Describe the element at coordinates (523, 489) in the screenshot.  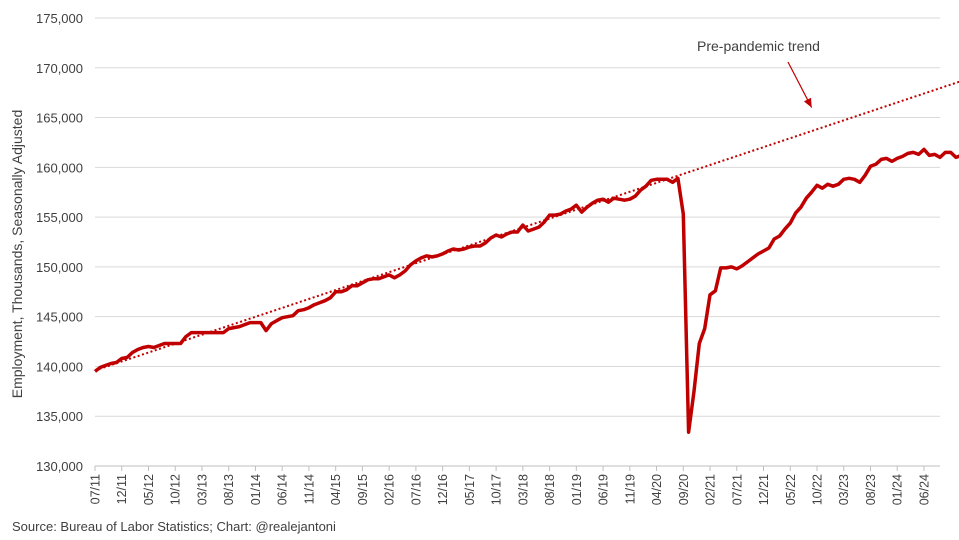
I see `x-tick-label: 03/18` at that location.